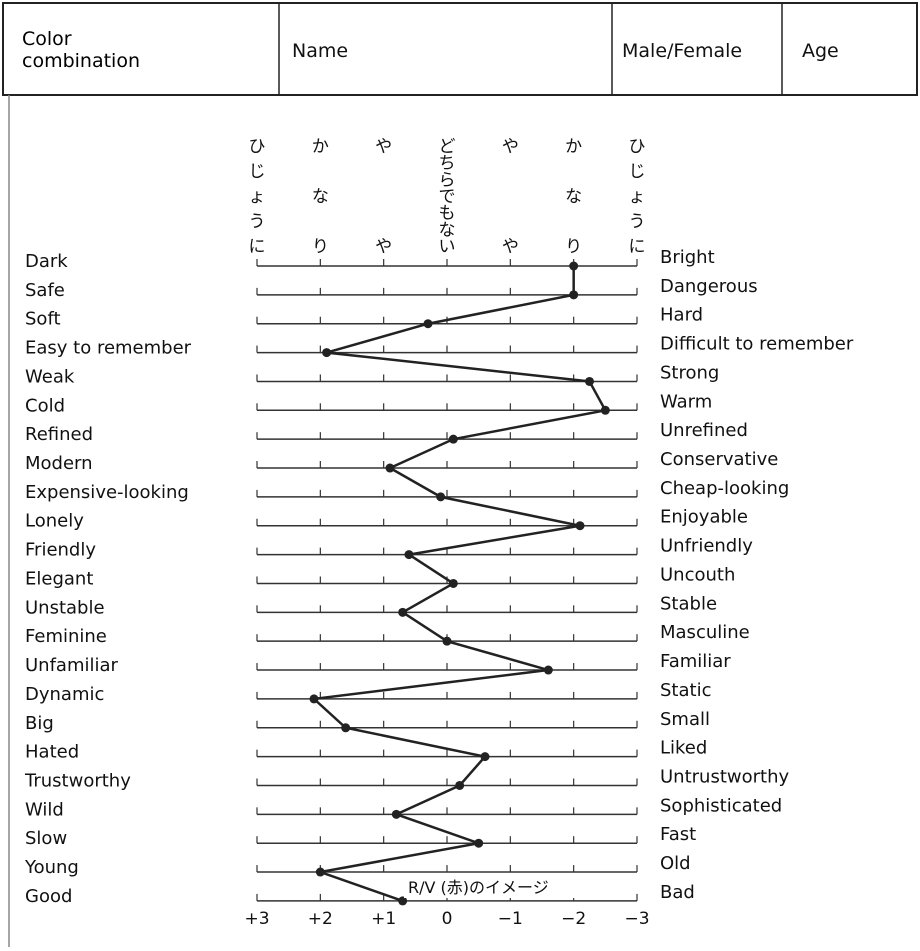 The height and width of the screenshot is (951, 920). I want to click on left-label: Big, so click(39, 723).